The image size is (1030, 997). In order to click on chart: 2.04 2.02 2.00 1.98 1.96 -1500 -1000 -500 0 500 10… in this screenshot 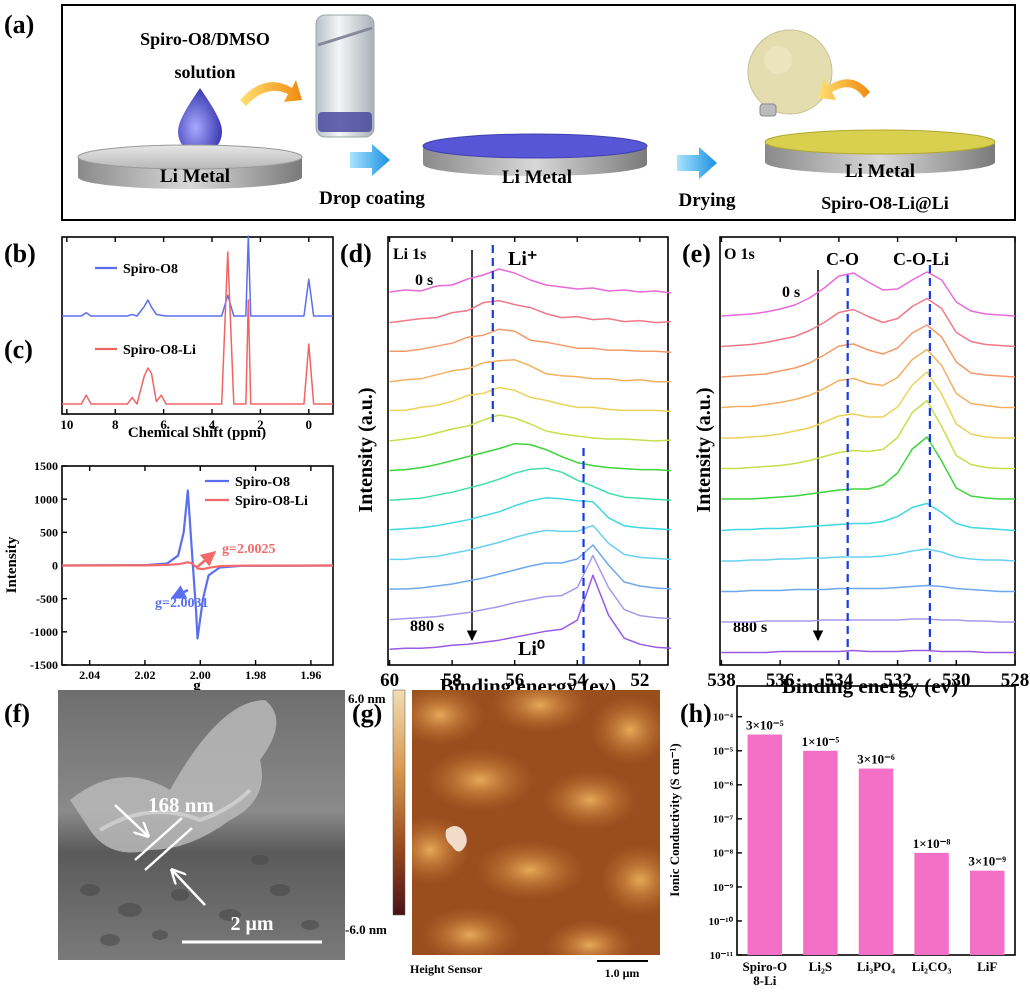, I will do `click(182, 570)`.